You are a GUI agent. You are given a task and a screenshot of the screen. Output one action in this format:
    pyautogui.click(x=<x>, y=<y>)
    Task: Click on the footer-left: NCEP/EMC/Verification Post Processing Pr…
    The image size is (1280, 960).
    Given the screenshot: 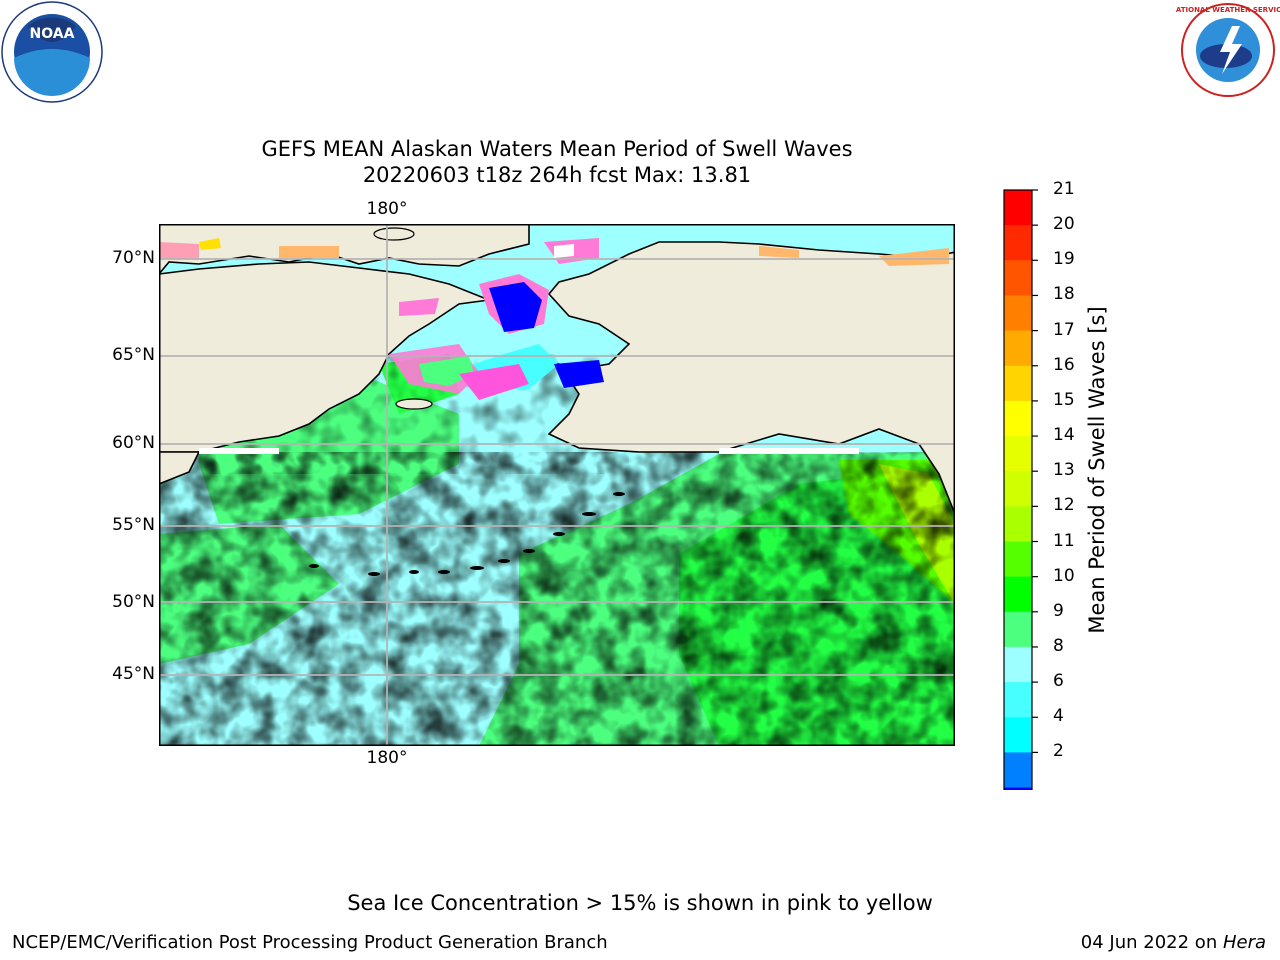 What is the action you would take?
    pyautogui.click(x=310, y=942)
    